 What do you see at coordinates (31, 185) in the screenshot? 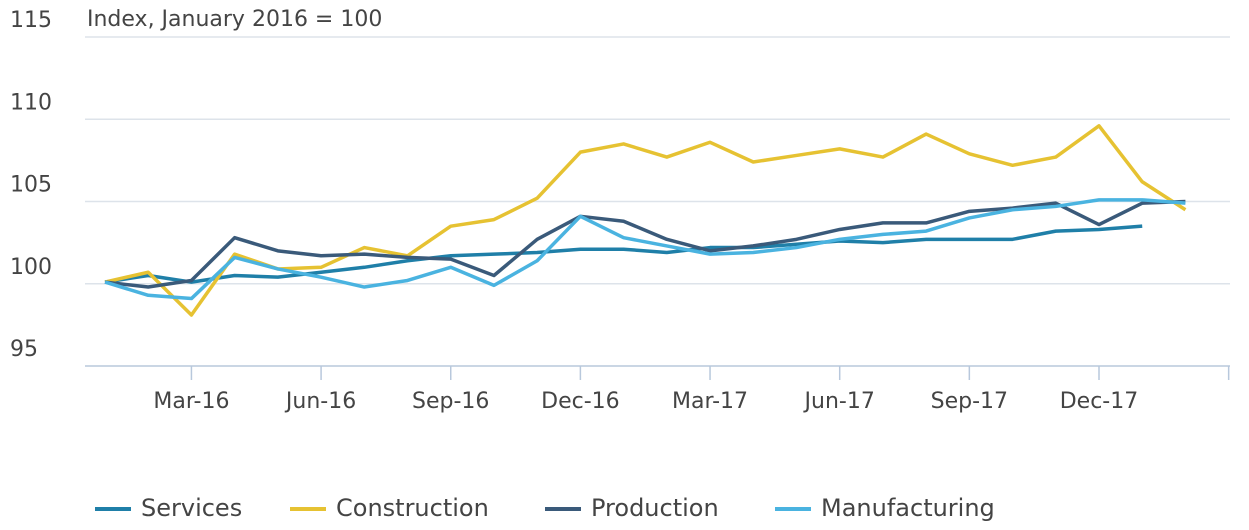
I see `y-tick-label: 105` at bounding box center [31, 185].